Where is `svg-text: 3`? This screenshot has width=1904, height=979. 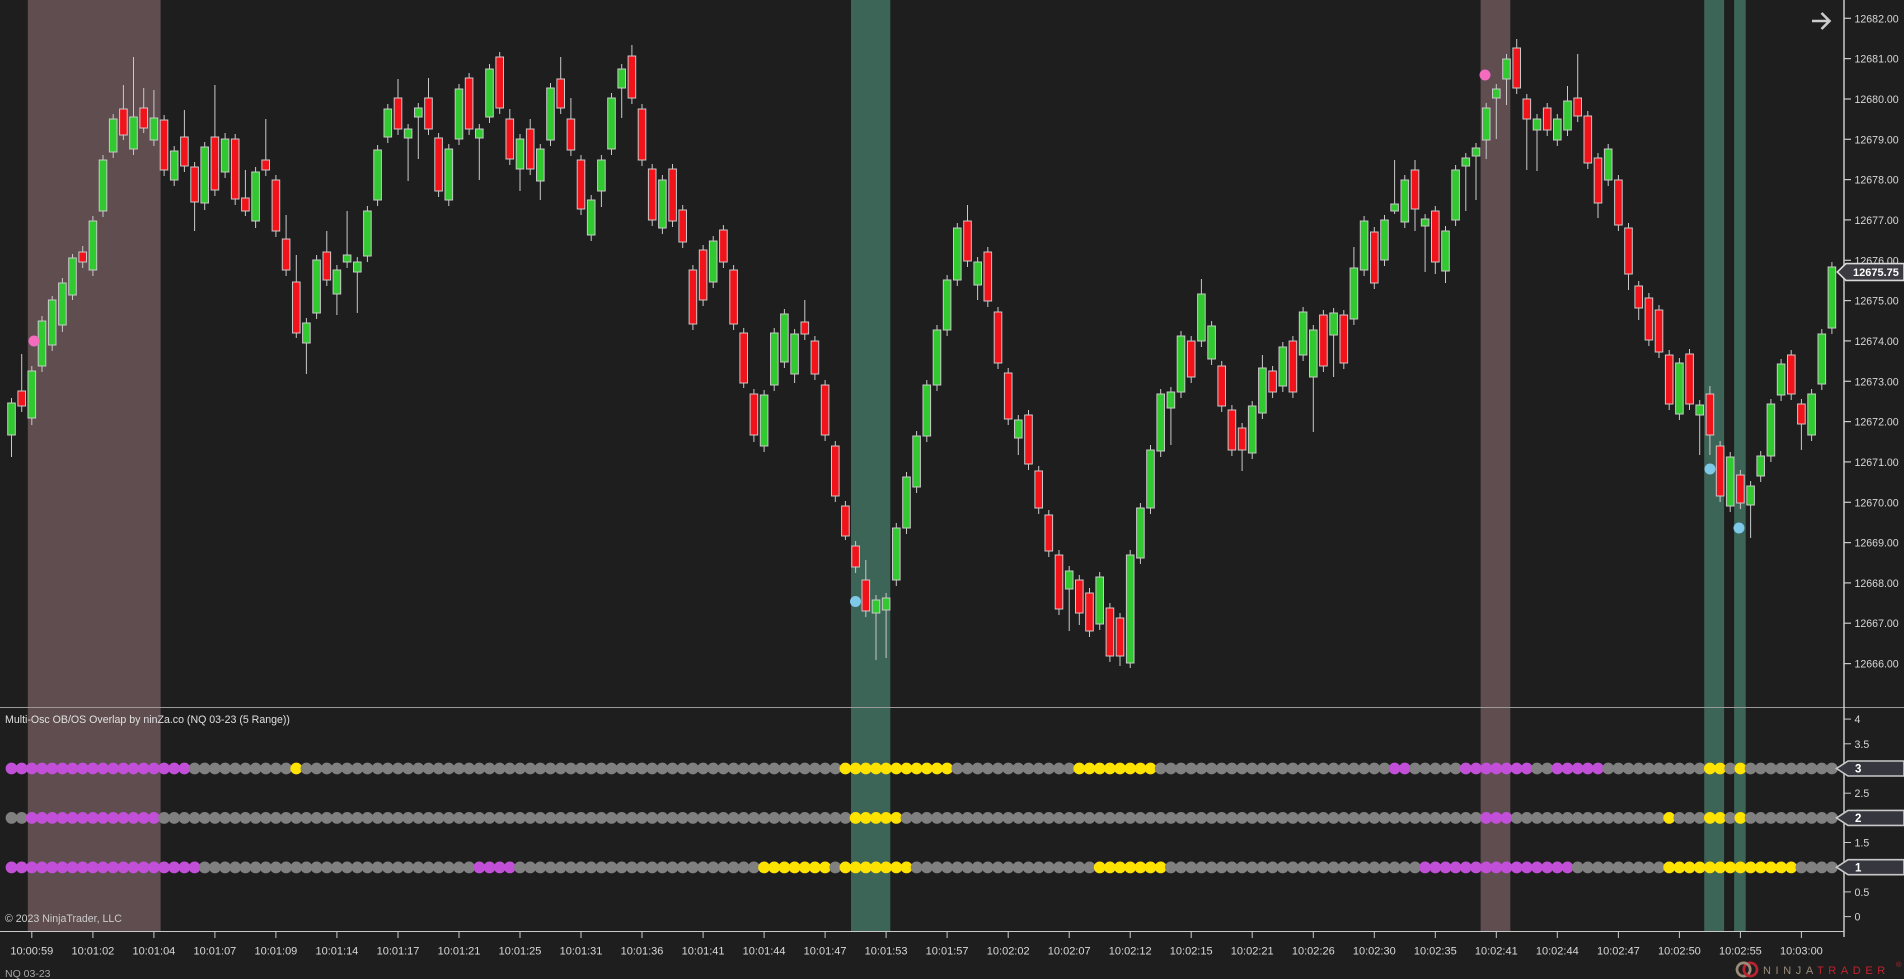
svg-text: 3 is located at coordinates (1858, 770).